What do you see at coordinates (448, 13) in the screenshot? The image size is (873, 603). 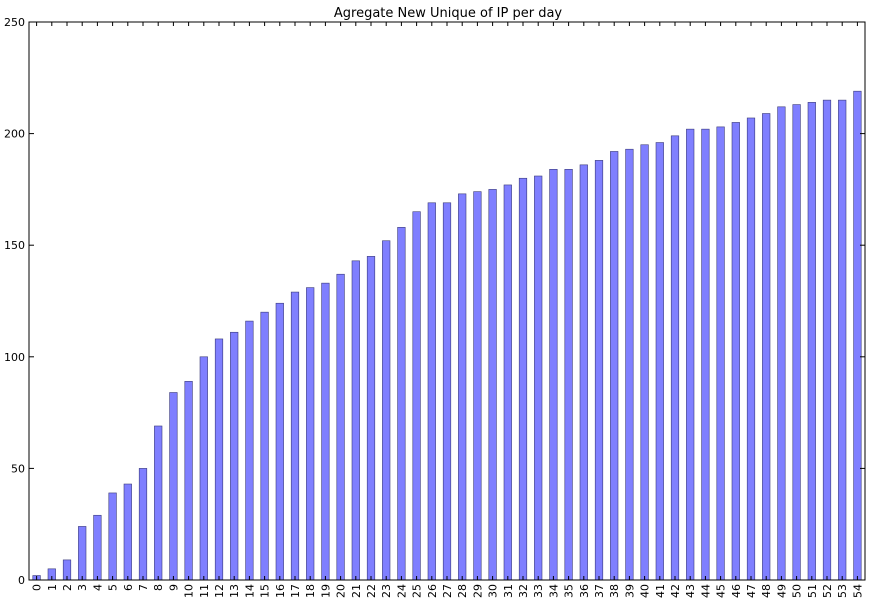 I see `chart-title: Agregate New Unique of IP per day` at bounding box center [448, 13].